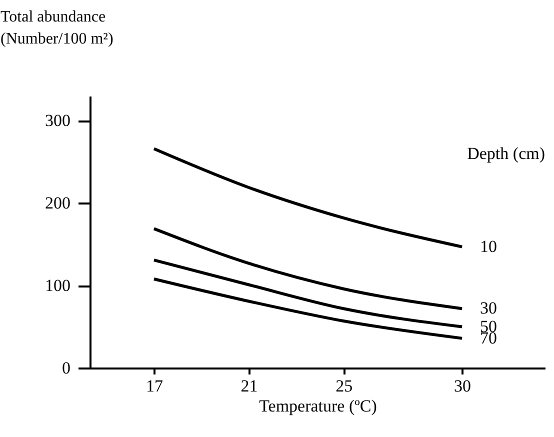  I want to click on legend-title: Depth (cm), so click(506, 153).